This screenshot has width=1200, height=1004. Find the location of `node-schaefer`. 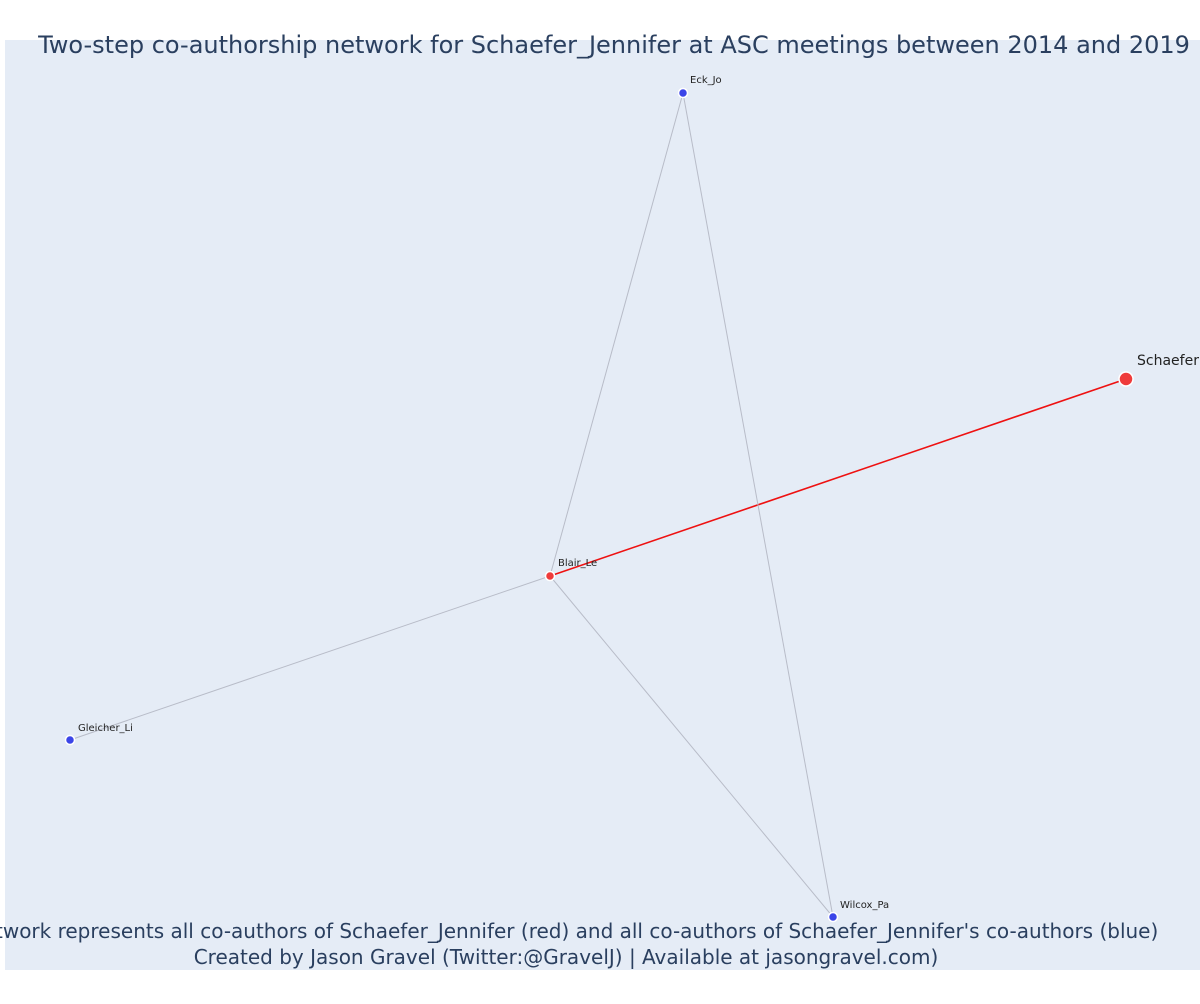

node-schaefer is located at coordinates (1126, 379).